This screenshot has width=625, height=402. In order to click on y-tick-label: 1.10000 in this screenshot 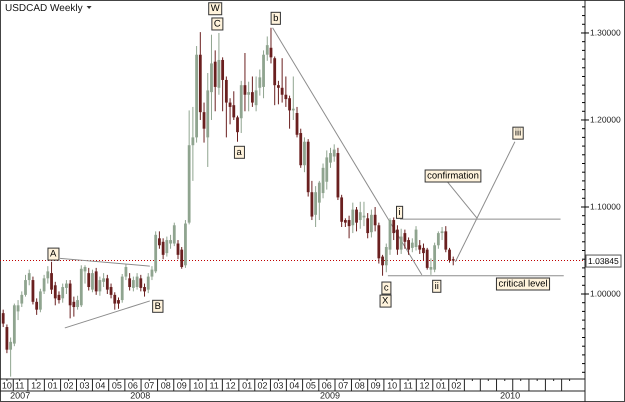, I will do `click(605, 207)`.